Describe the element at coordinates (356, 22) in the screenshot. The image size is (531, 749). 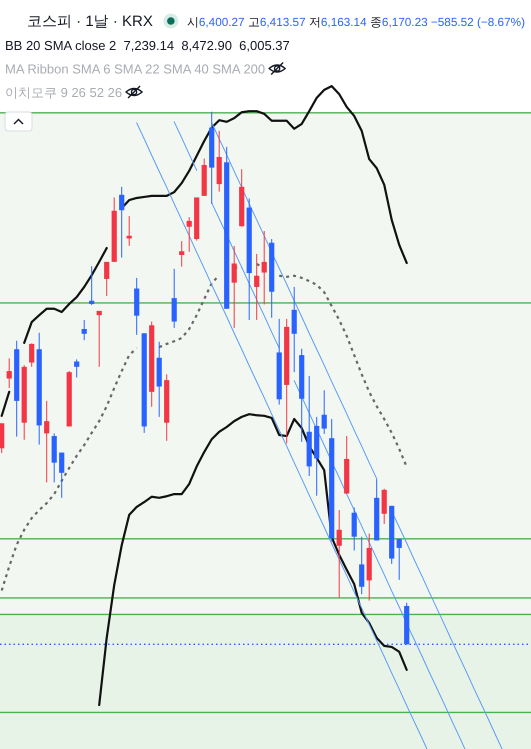
I see `chart-subtitle: 시6,400.27 고6,413.57 저6,163.14 종6,170.23 −585.52 (−8.67%)` at that location.